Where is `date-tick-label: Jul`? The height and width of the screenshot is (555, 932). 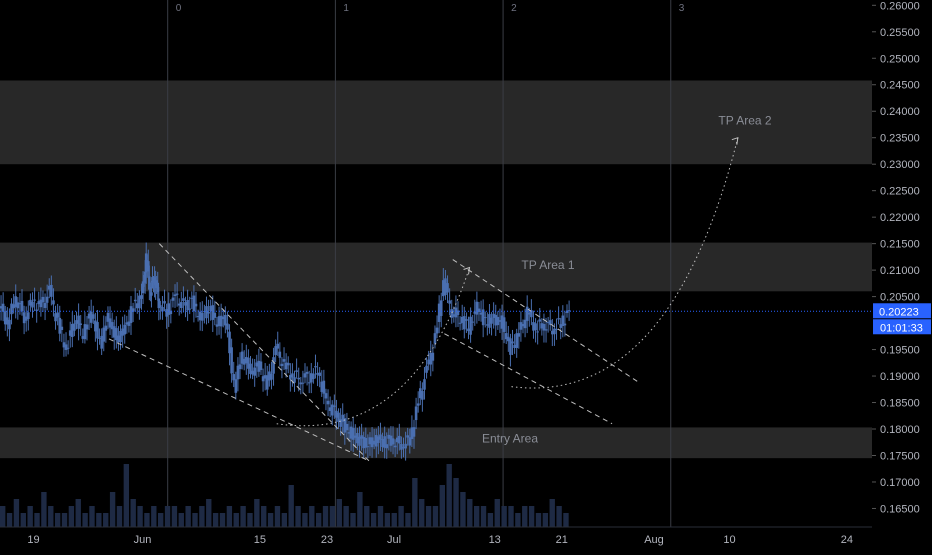 date-tick-label: Jul is located at coordinates (394, 540).